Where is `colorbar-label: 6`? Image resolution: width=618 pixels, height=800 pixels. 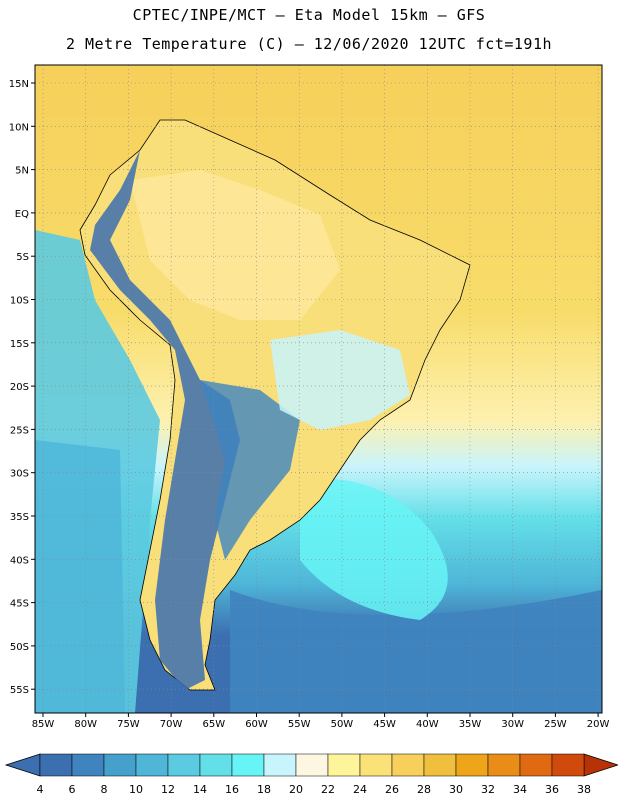
colorbar-label: 6 is located at coordinates (72, 789).